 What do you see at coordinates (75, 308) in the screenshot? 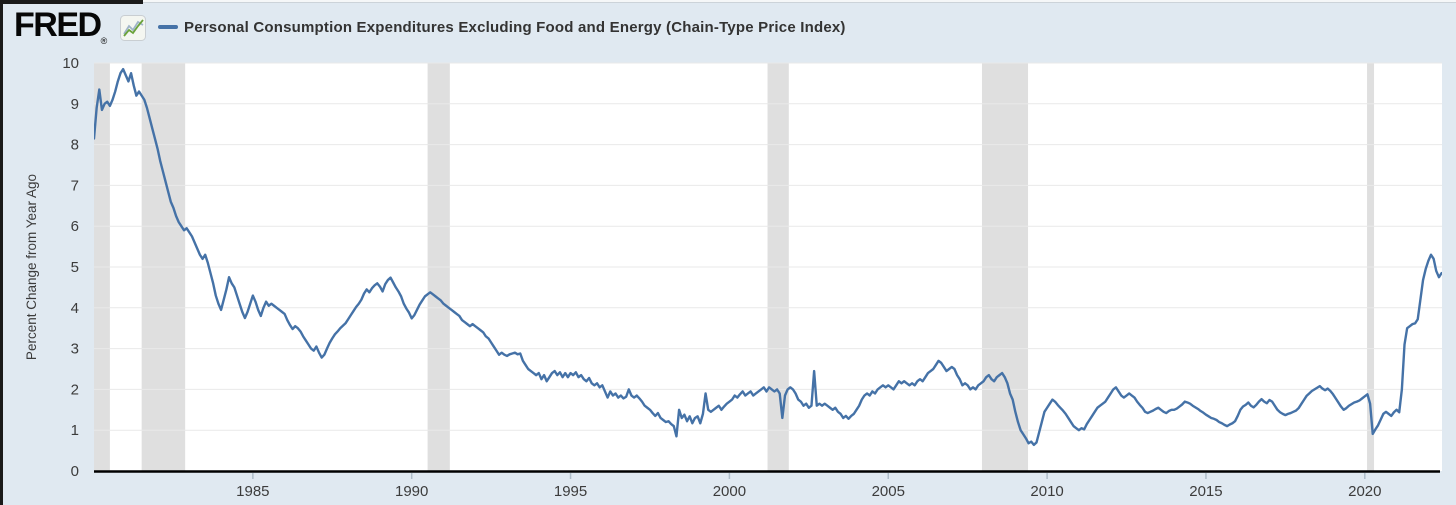
I see `y-axis-tick-label: 4` at bounding box center [75, 308].